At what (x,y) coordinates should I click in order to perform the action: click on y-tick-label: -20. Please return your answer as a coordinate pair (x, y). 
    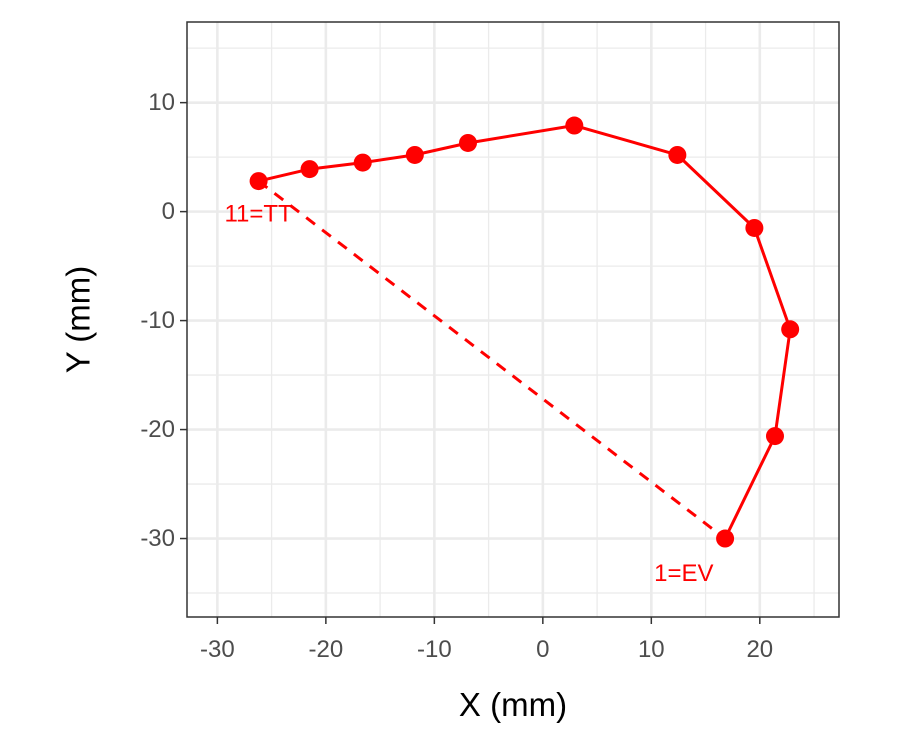
    Looking at the image, I should click on (157, 429).